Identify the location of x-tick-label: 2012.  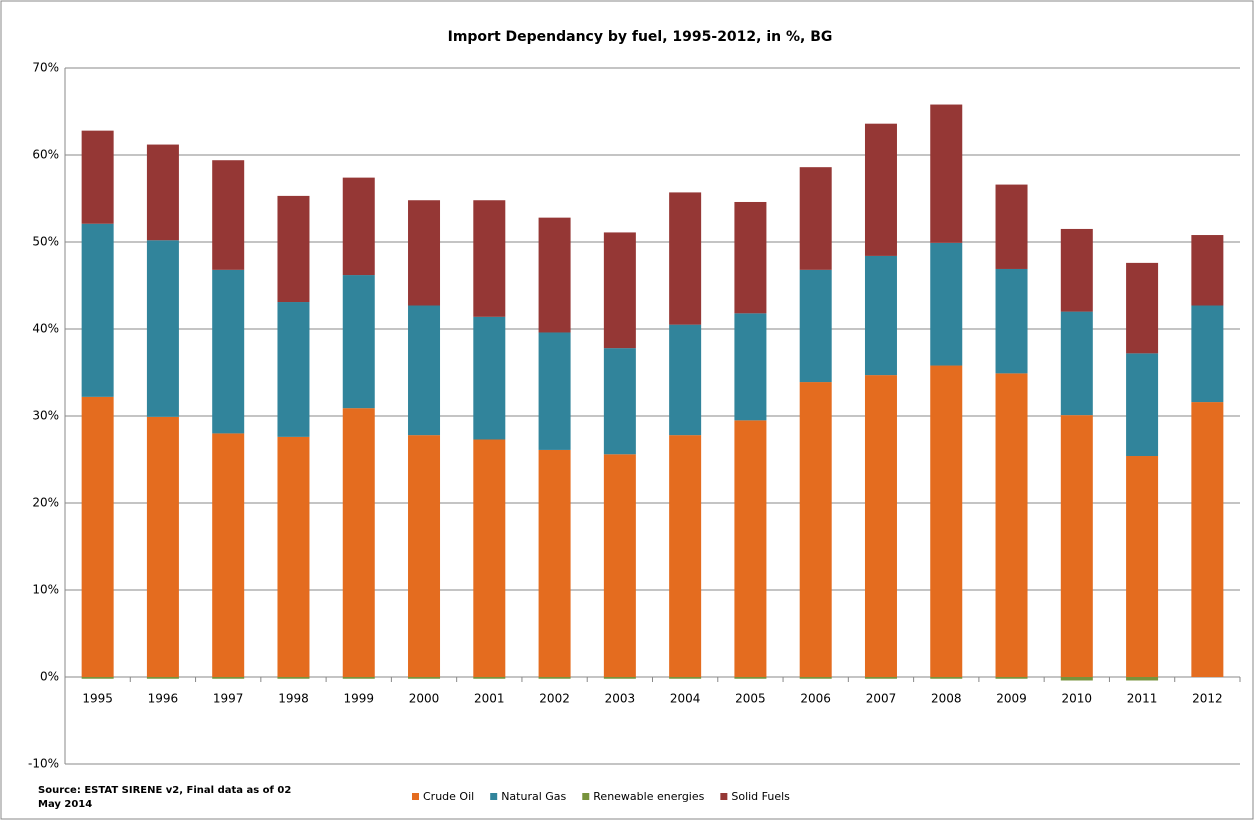
(1207, 699).